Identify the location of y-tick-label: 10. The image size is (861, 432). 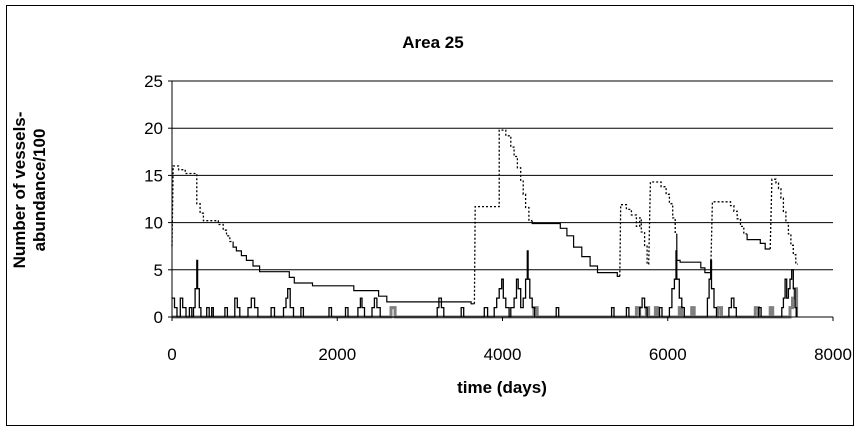
(153, 223).